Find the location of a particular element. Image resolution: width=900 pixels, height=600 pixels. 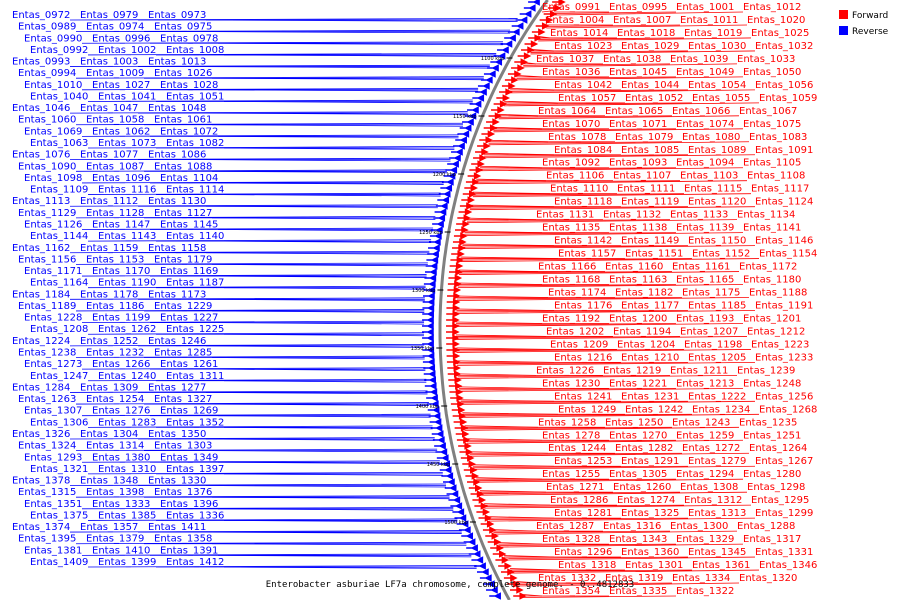

gene-label: Entas_1376 is located at coordinates (183, 492).